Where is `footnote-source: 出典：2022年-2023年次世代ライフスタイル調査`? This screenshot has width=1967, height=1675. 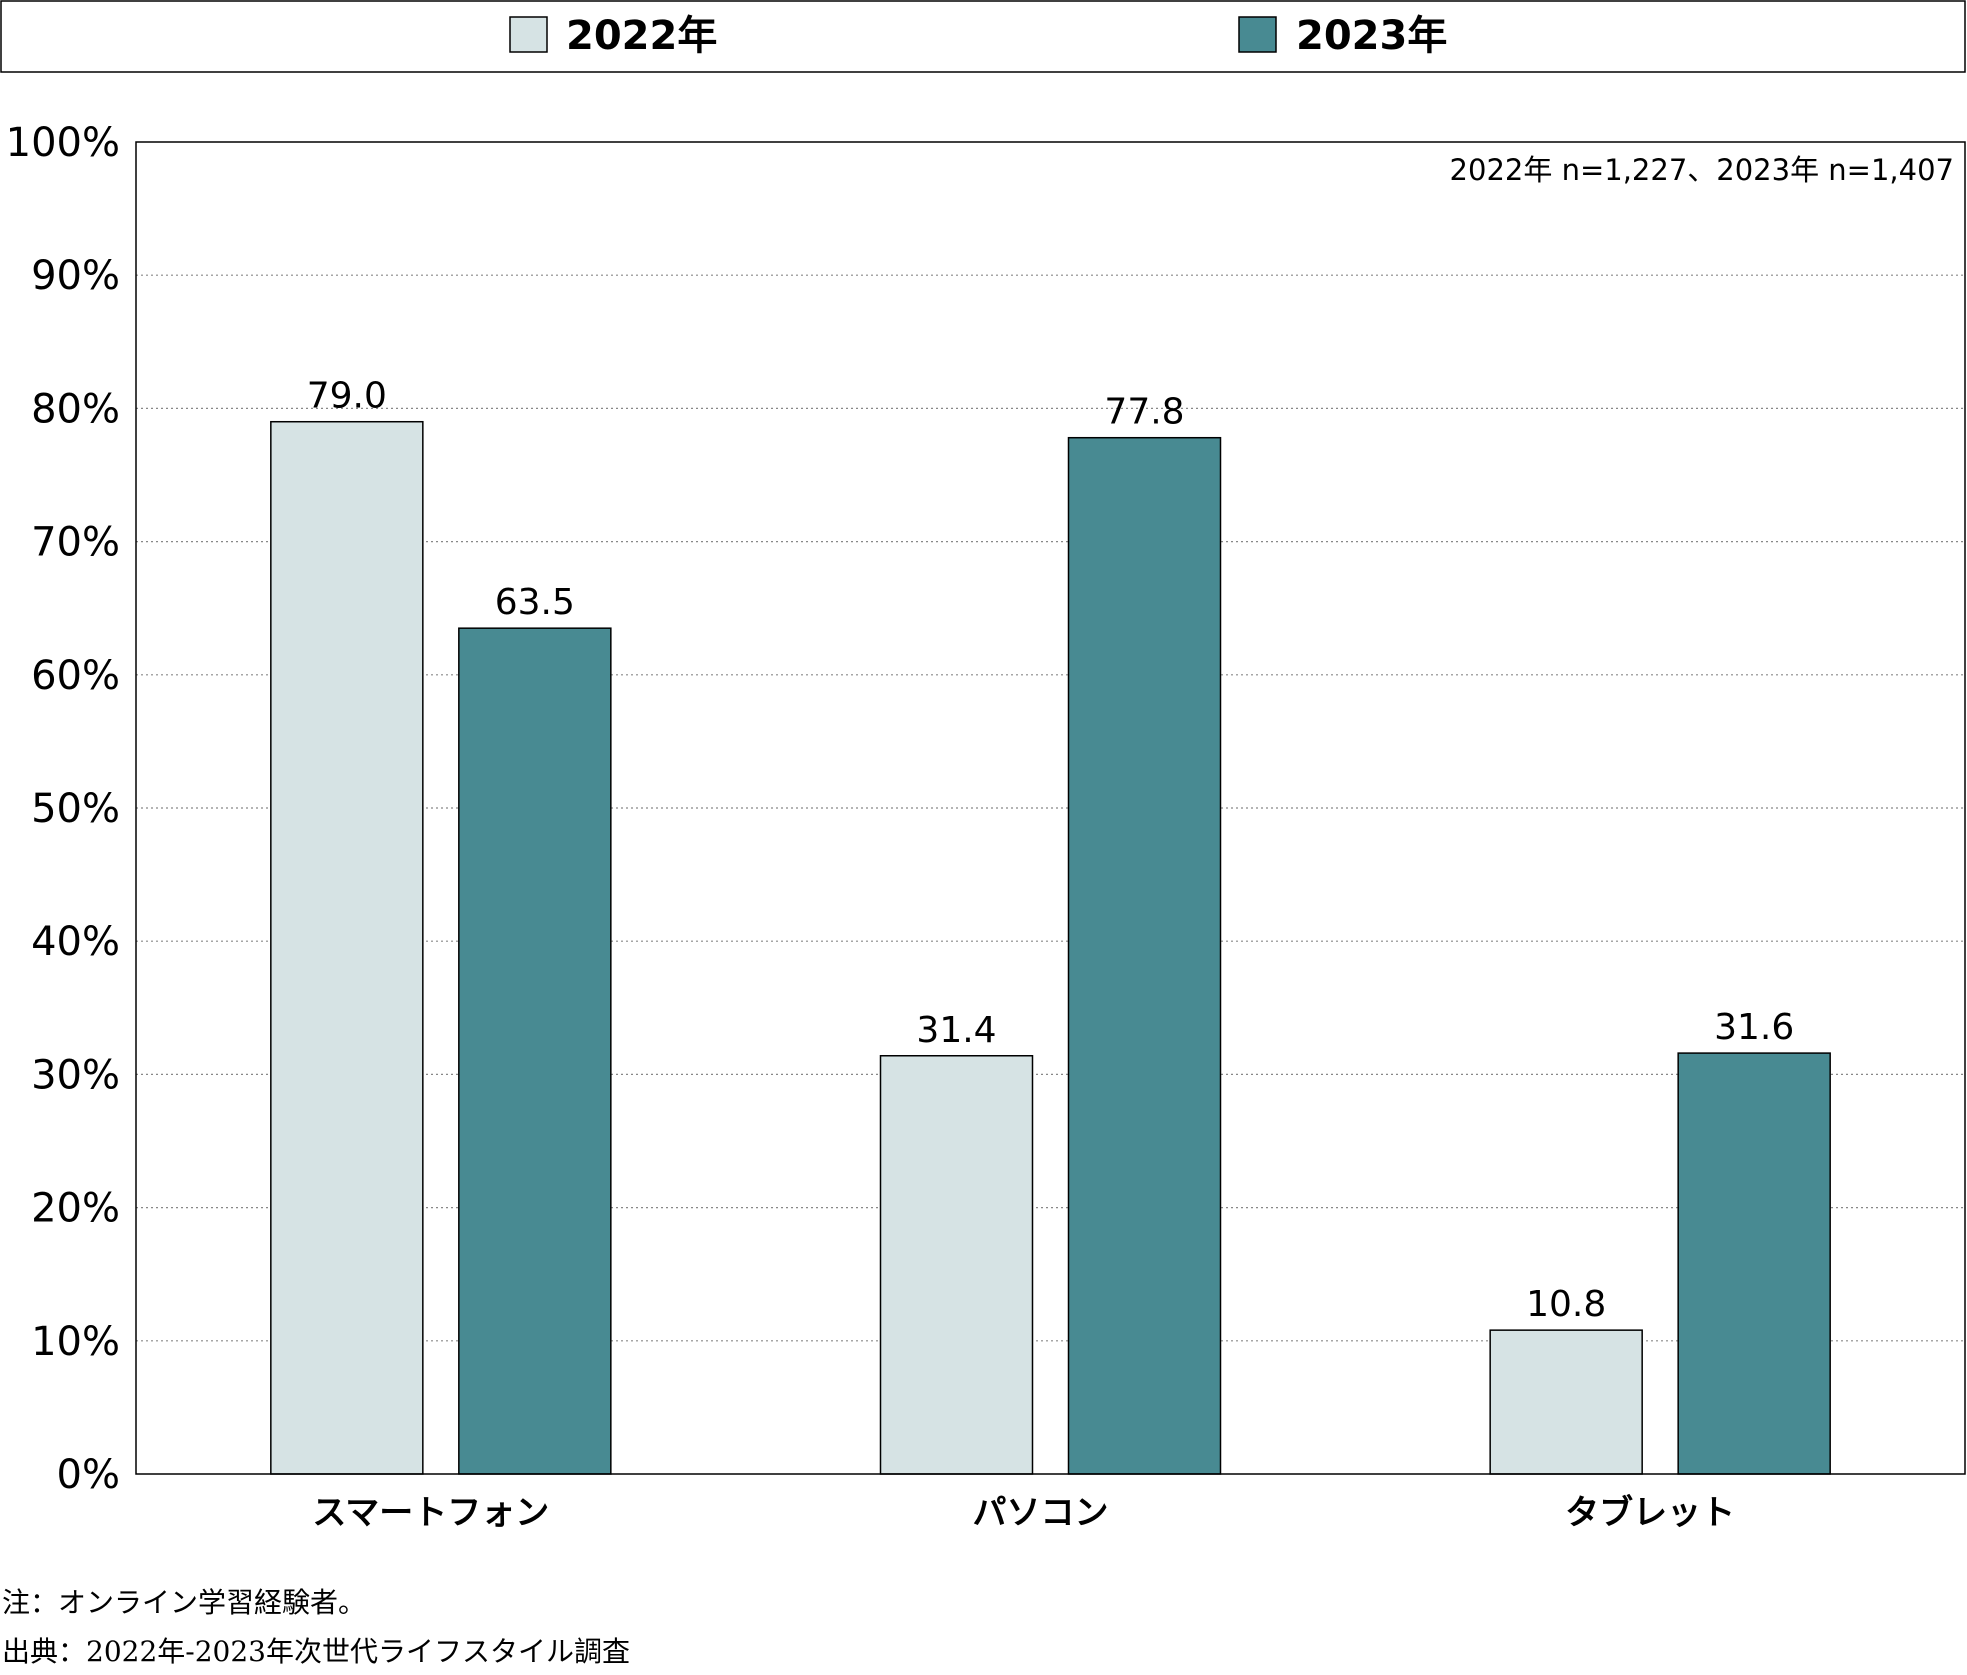
footnote-source: 出典：2022年-2023年次世代ライフスタイル調査 is located at coordinates (316, 1651).